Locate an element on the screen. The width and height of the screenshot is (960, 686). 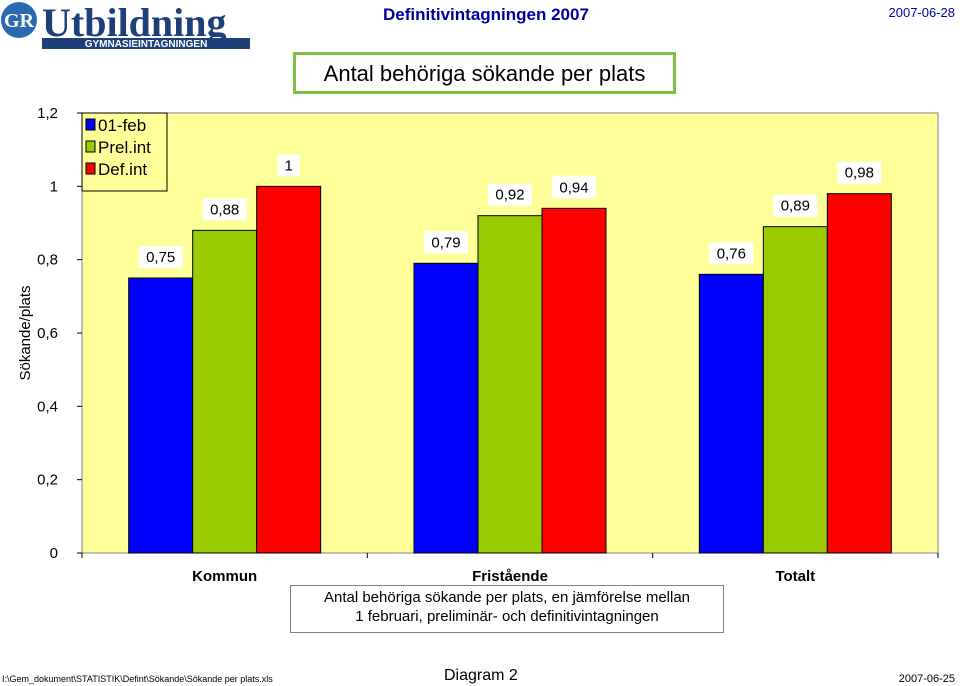
logo-title-text: Utbildning is located at coordinates (134, 22).